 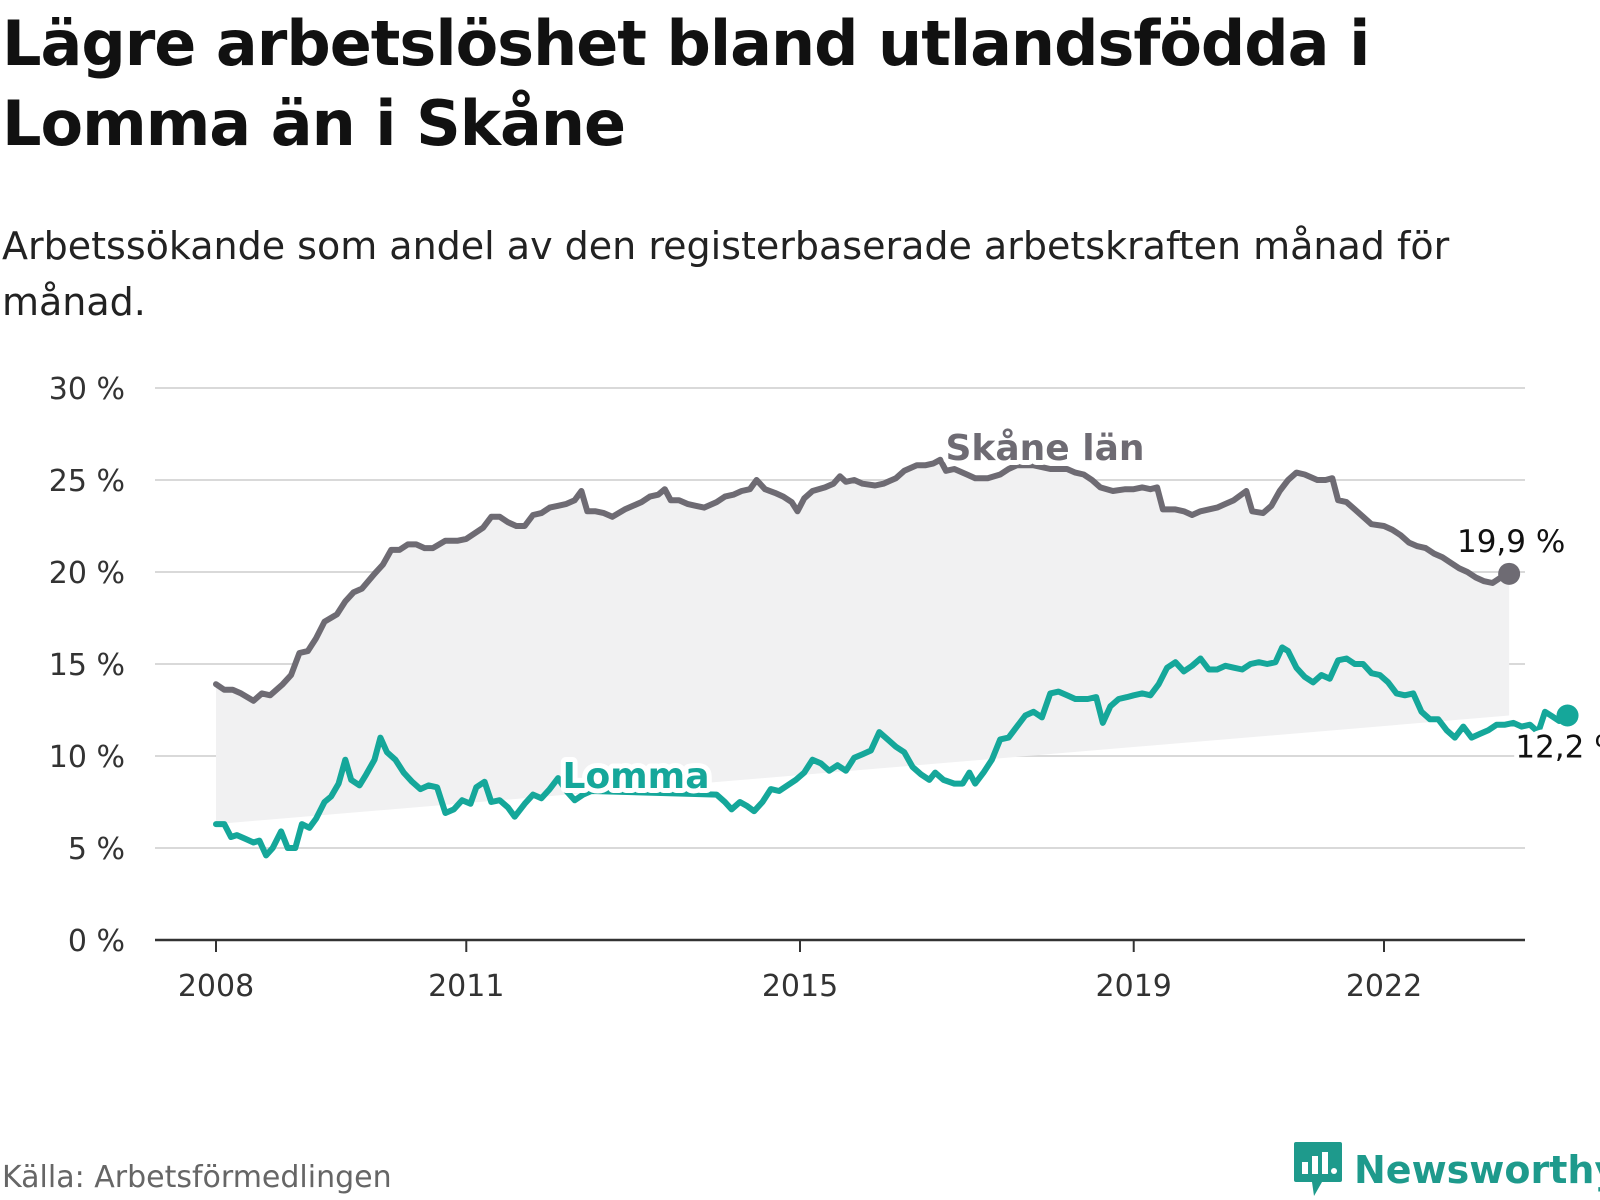 What do you see at coordinates (1567, 715) in the screenshot?
I see `lomma-end-point` at bounding box center [1567, 715].